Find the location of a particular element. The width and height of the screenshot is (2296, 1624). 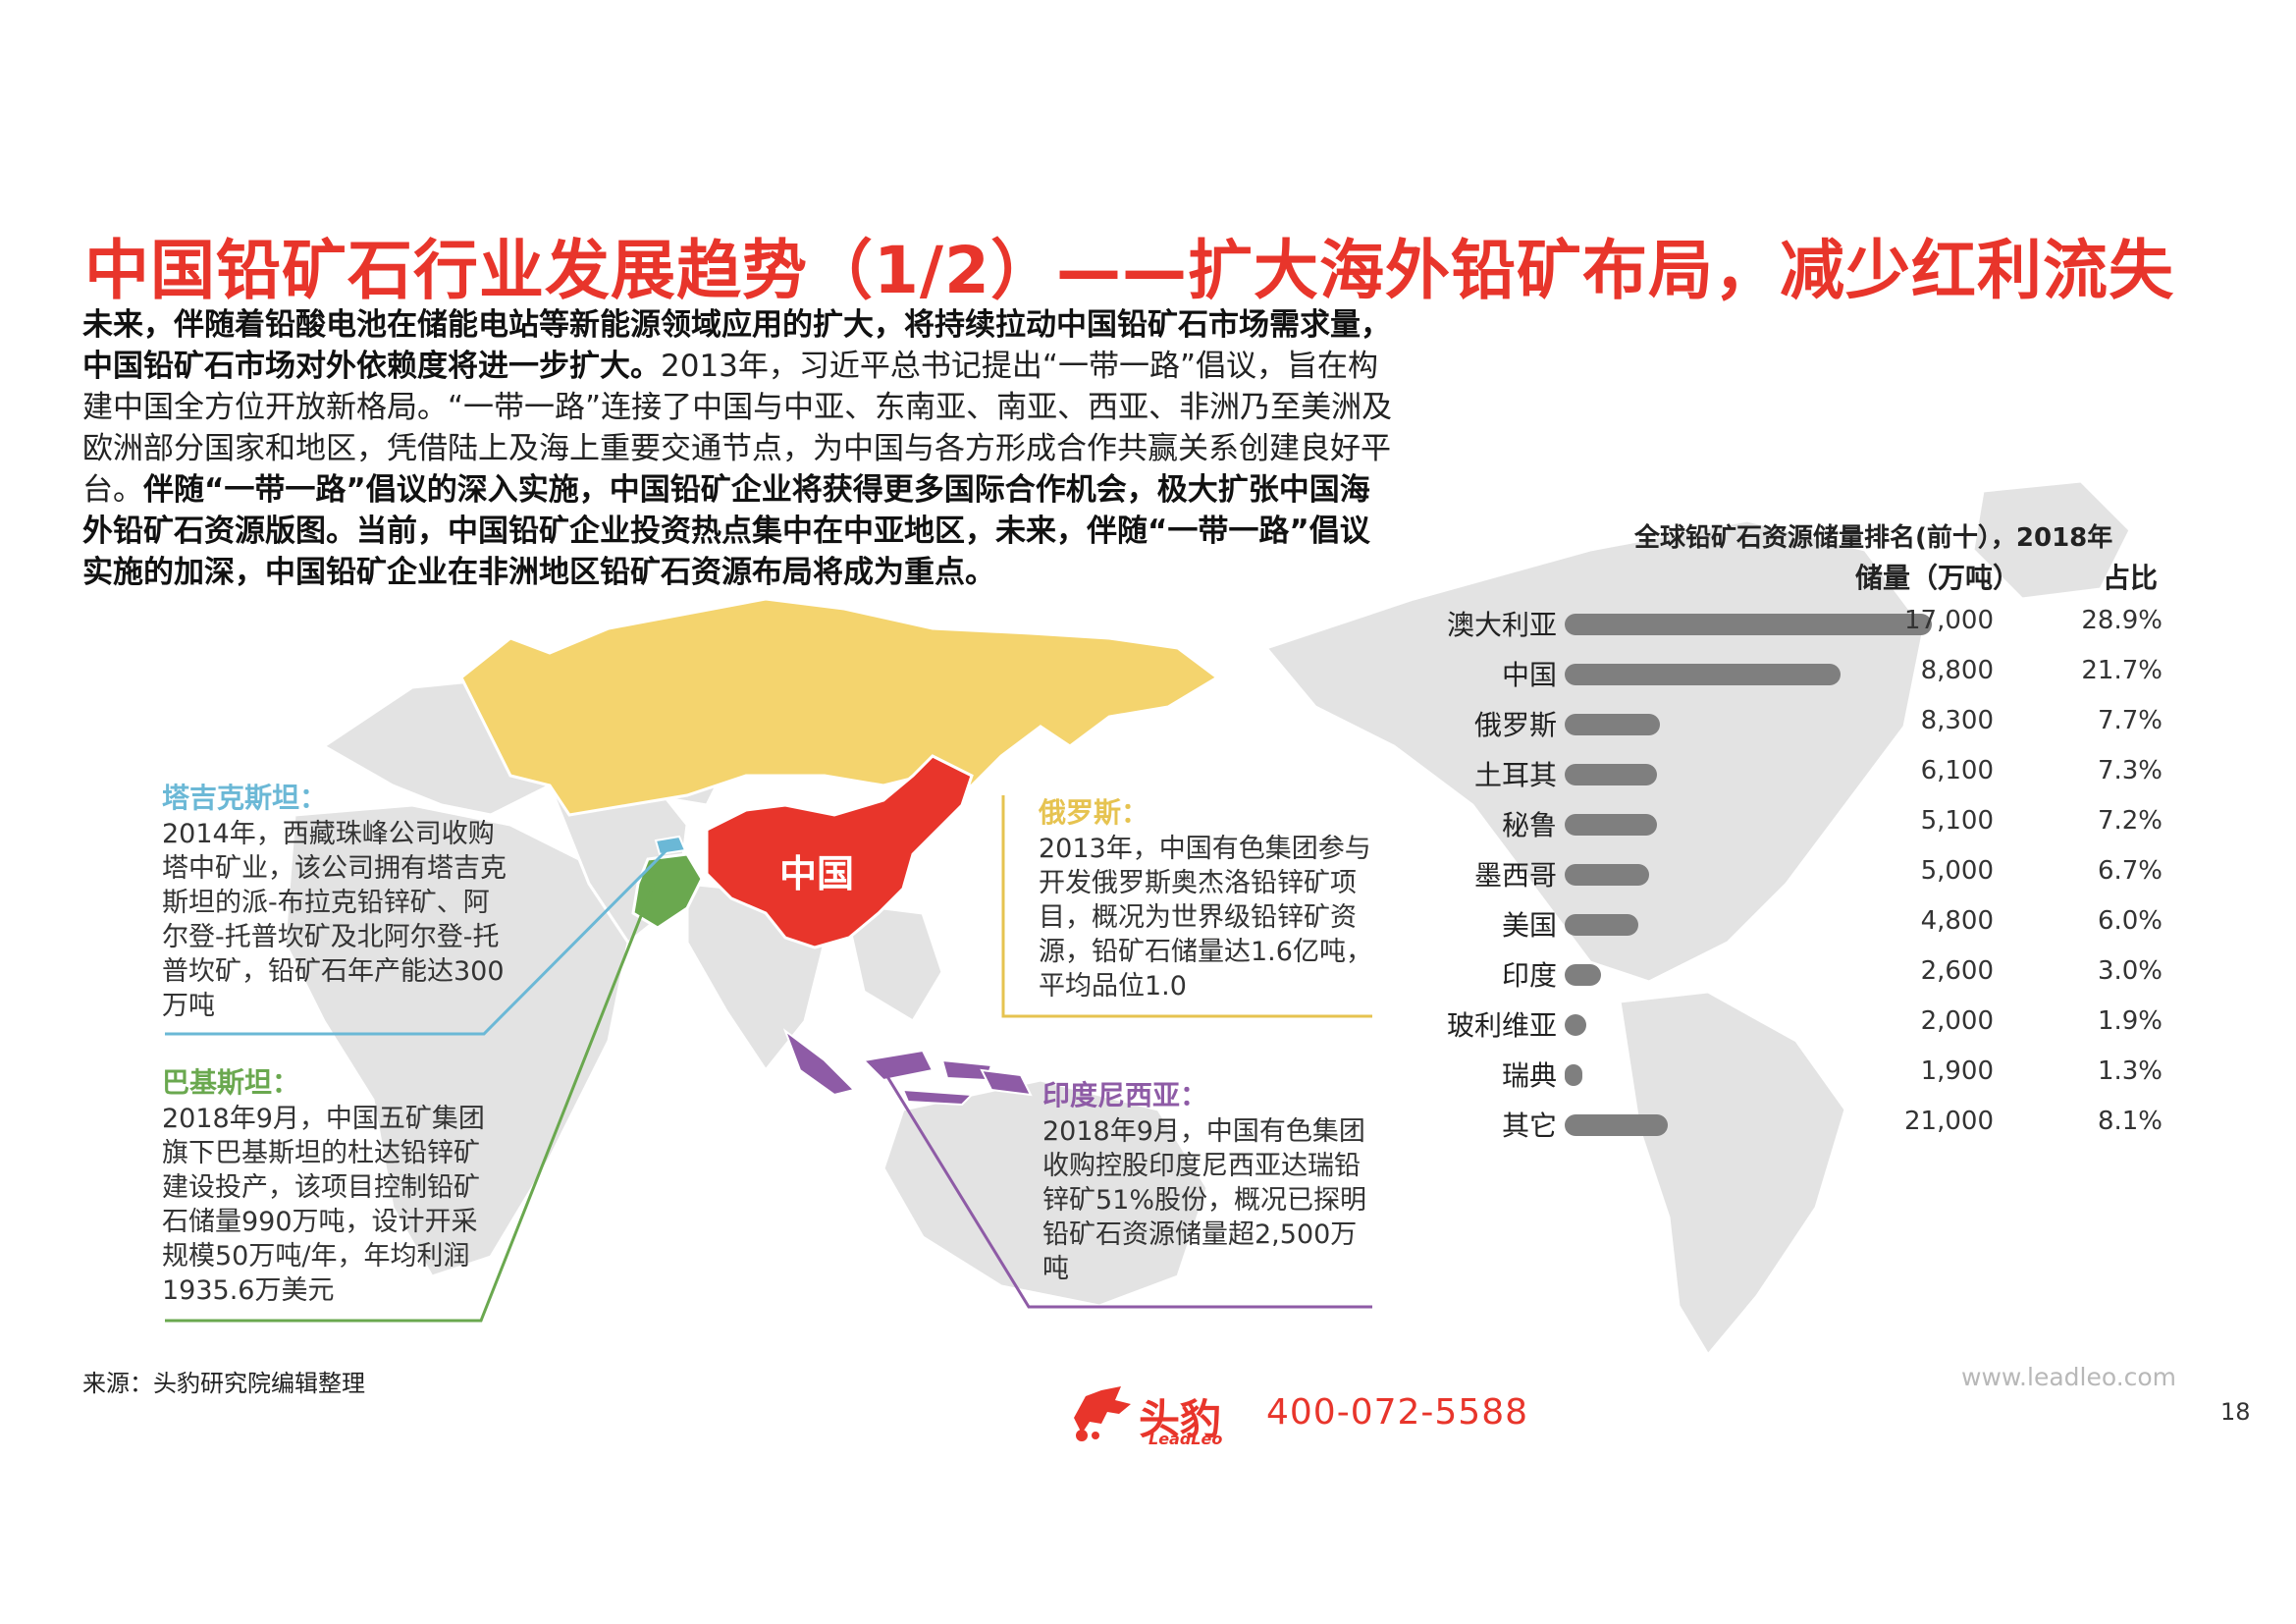

map-indonesia is located at coordinates (907, 1067).